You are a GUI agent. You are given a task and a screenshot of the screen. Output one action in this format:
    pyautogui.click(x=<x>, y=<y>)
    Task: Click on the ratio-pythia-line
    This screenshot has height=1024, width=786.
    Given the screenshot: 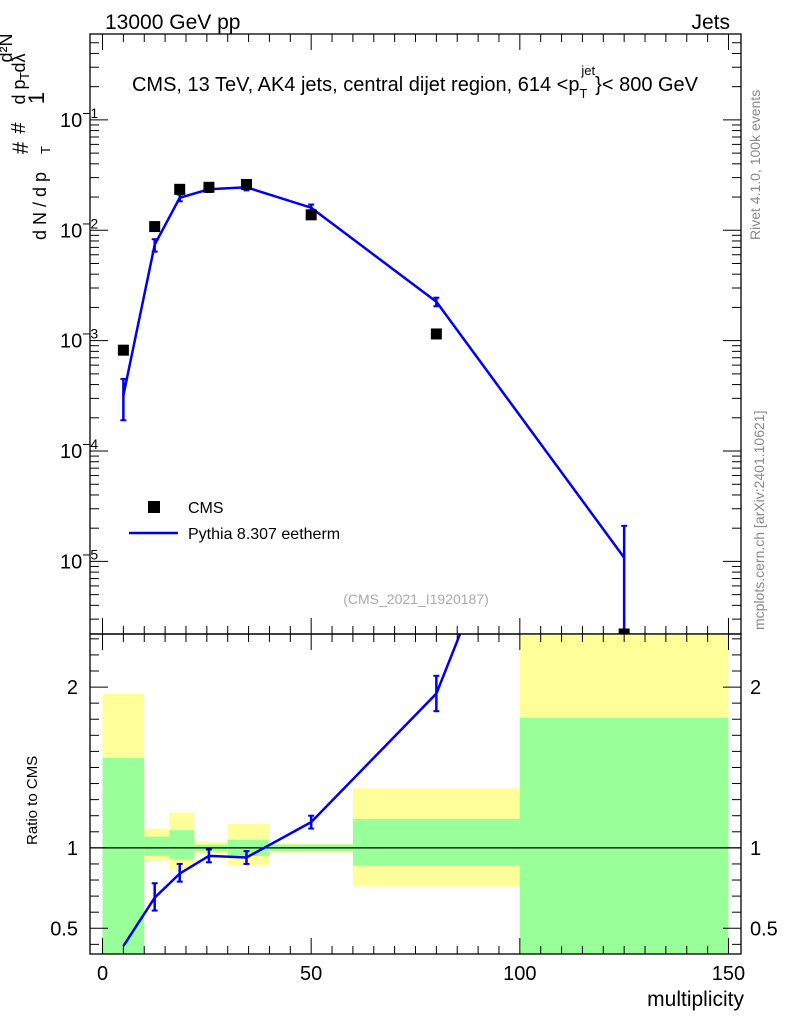 What is the action you would take?
    pyautogui.click(x=292, y=790)
    